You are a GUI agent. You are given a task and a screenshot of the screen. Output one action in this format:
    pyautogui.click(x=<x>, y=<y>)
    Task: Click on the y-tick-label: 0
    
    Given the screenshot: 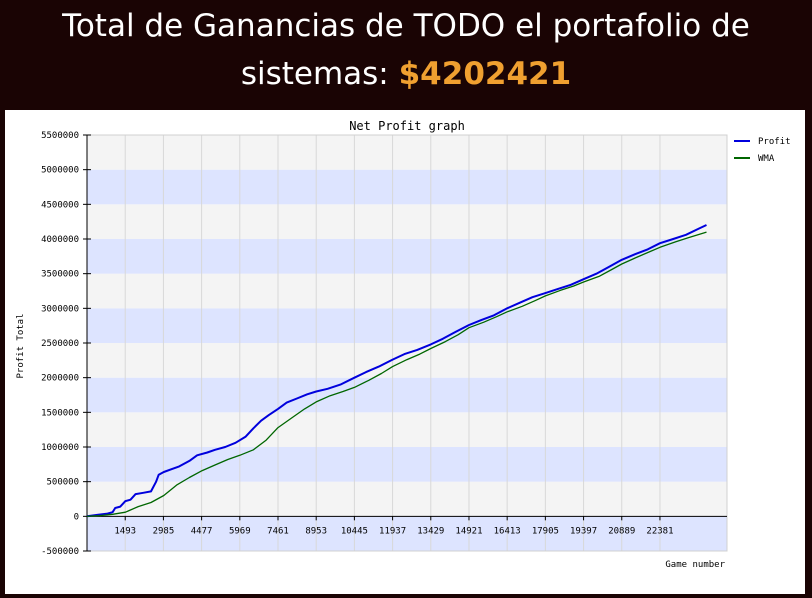 What is the action you would take?
    pyautogui.click(x=76, y=517)
    